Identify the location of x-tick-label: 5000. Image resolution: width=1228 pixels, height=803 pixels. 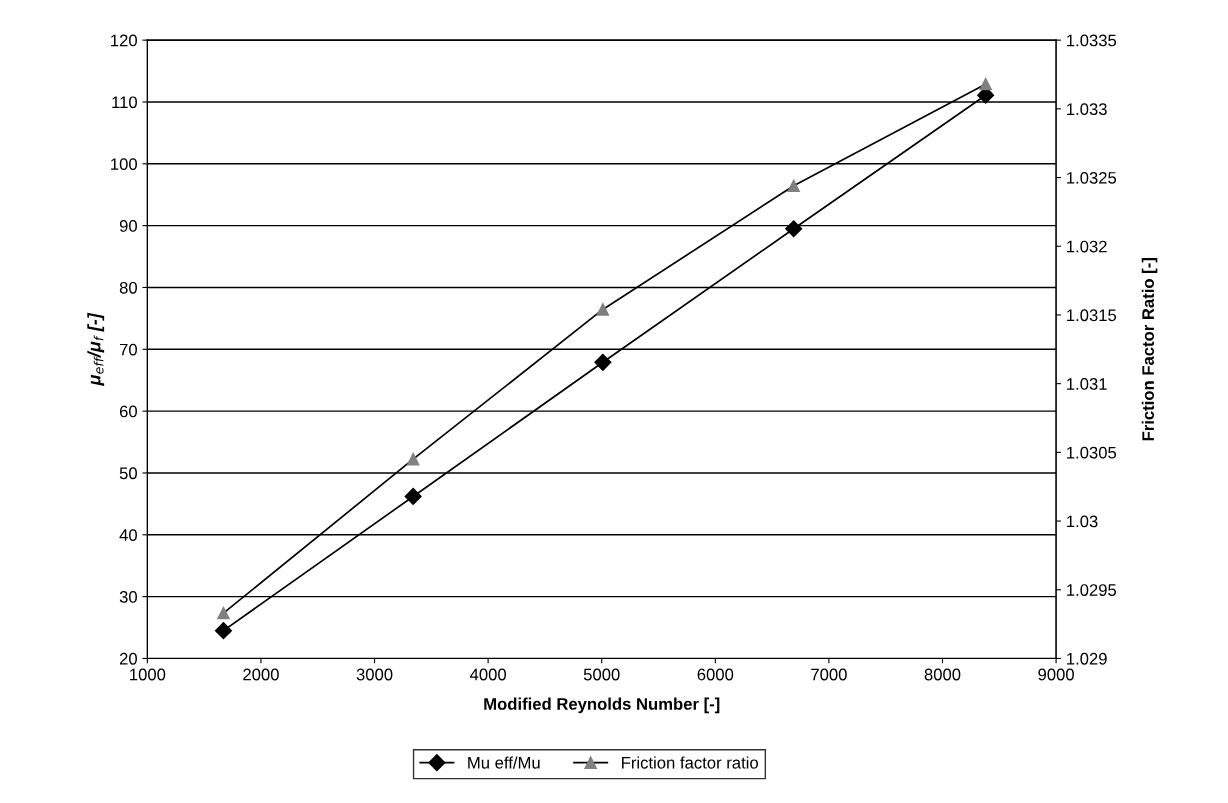
(601, 674).